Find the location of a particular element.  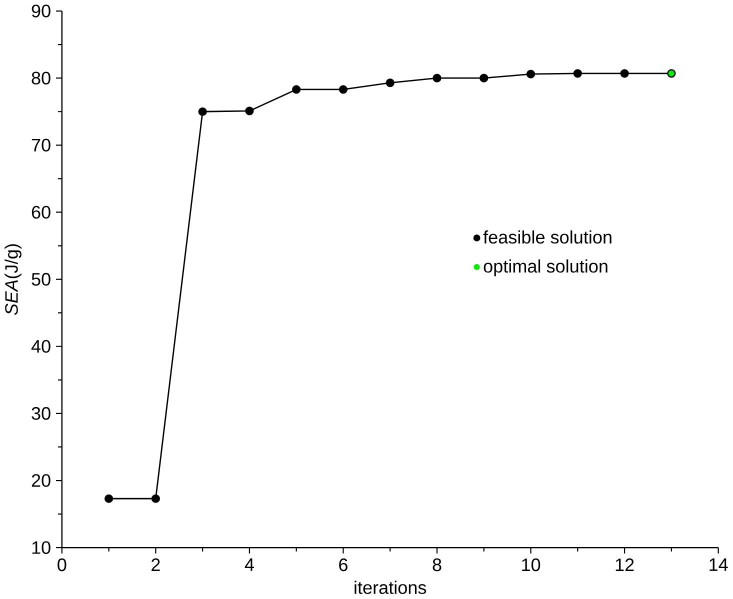

x-tick-label: 8 is located at coordinates (437, 565).